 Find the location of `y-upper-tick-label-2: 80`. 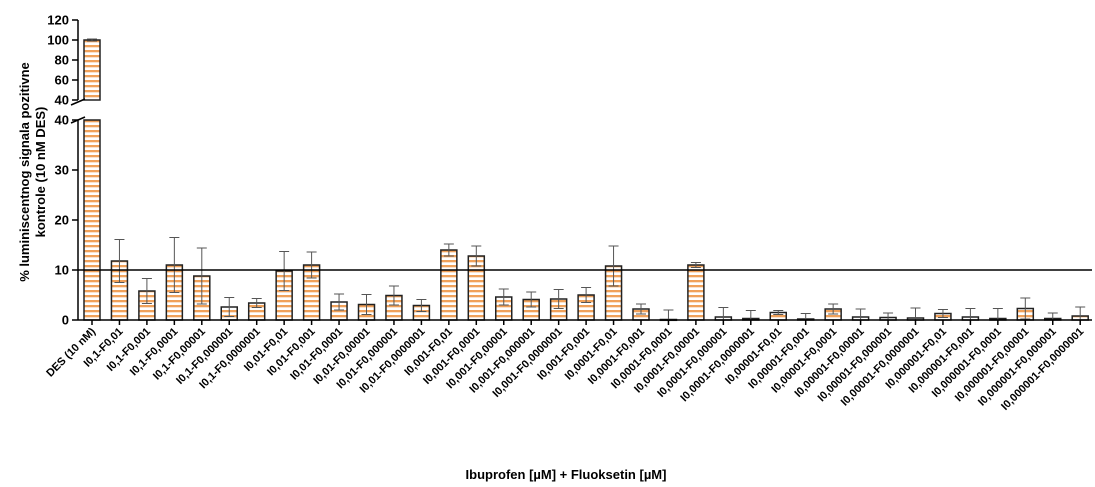

y-upper-tick-label-2: 80 is located at coordinates (62, 60).